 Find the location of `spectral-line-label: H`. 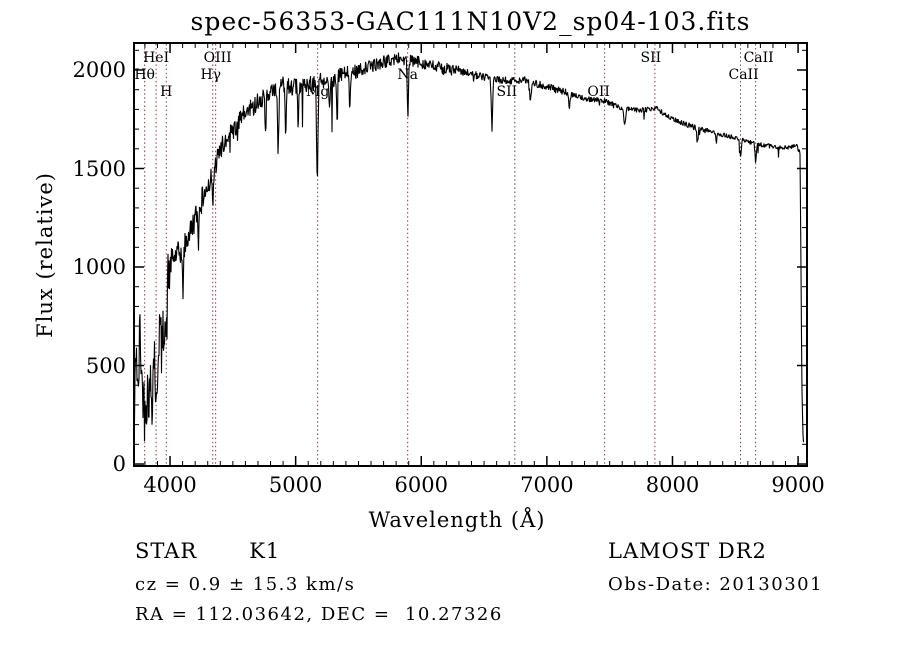

spectral-line-label: H is located at coordinates (166, 92).